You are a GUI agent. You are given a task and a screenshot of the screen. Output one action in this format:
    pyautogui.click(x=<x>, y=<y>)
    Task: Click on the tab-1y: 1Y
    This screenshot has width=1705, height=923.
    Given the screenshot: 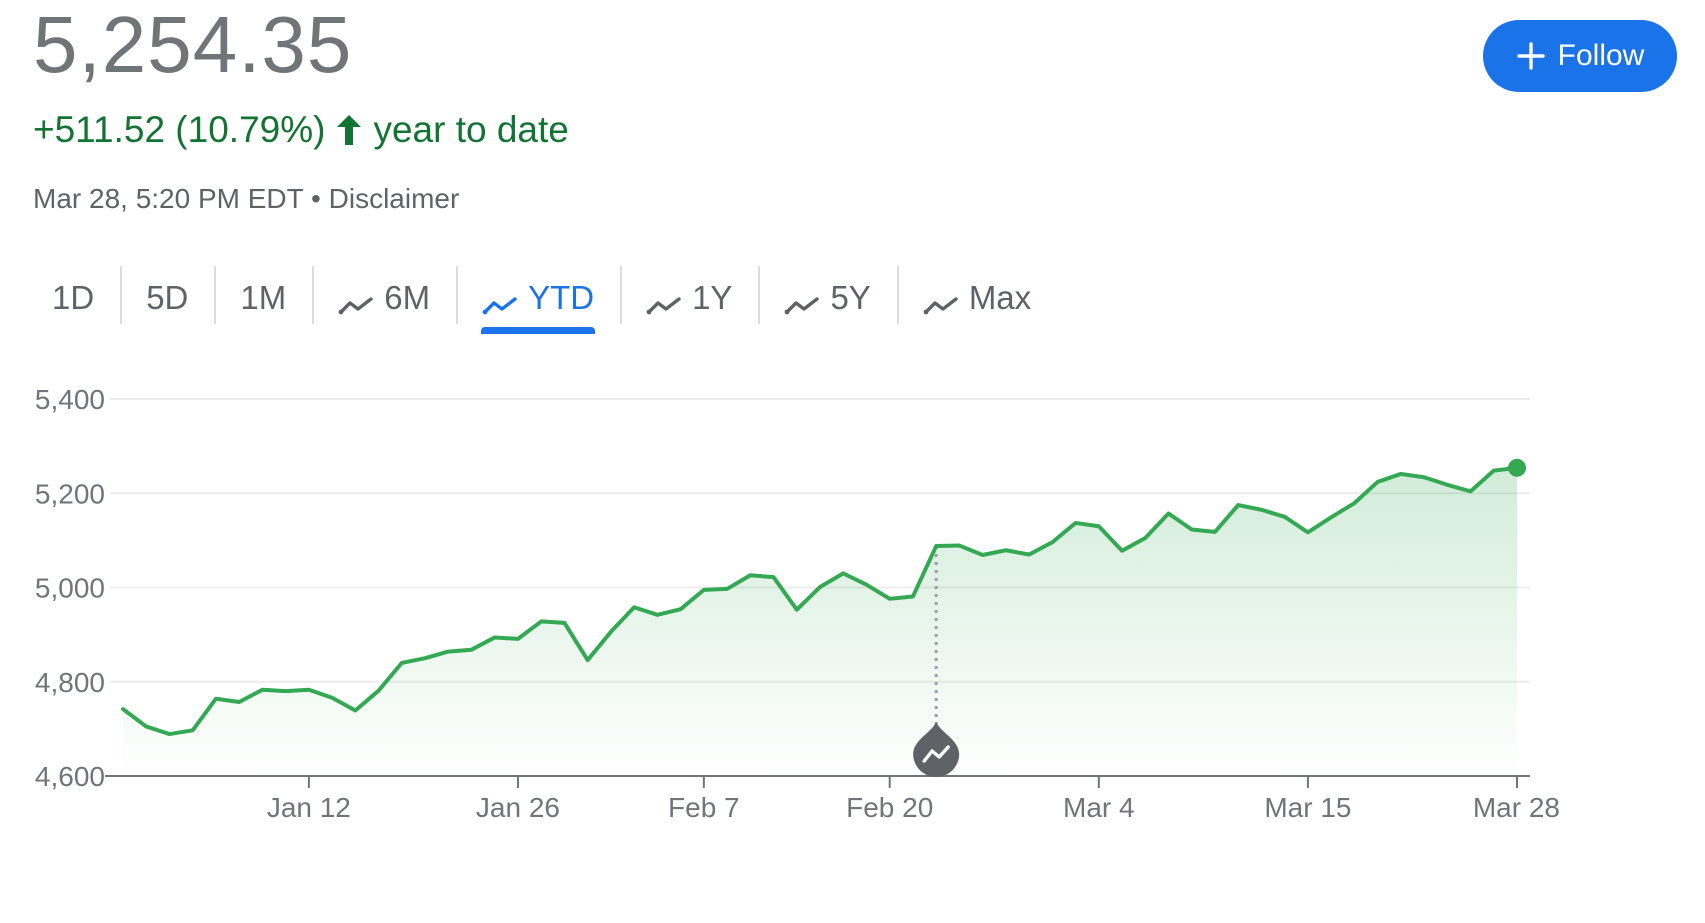 What is the action you would take?
    pyautogui.click(x=689, y=298)
    